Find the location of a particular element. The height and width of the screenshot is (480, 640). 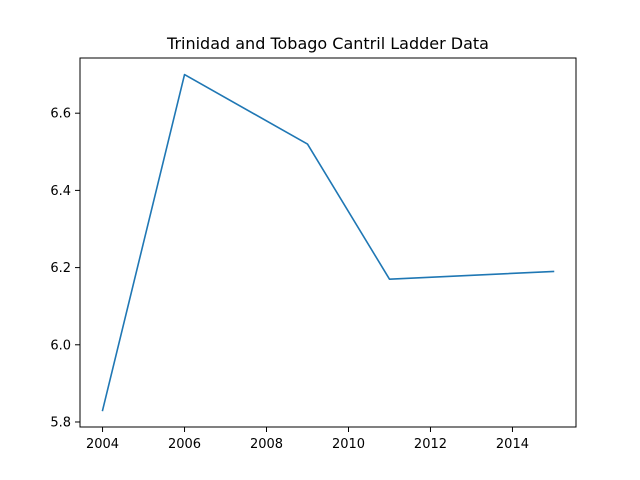

chart-title: Trinidad and Tobago Cantril Ladder Data is located at coordinates (327, 43).